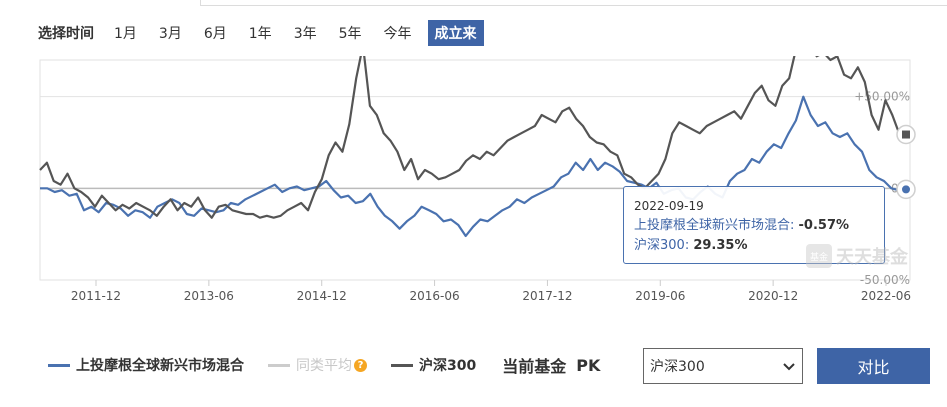 This screenshot has height=407, width=947. I want to click on compare-select: 沪深300, so click(723, 366).